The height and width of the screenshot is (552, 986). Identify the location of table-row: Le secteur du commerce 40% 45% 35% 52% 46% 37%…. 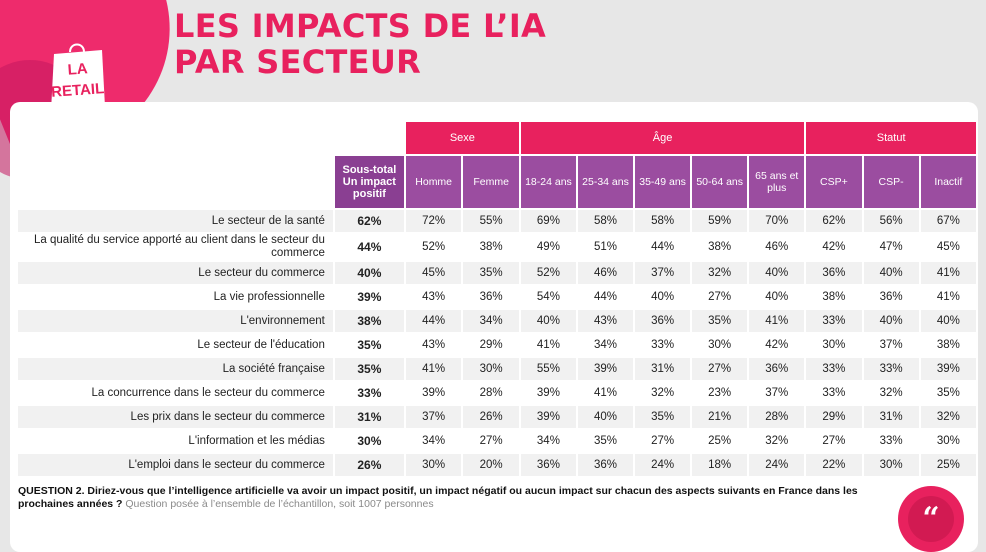
(497, 273).